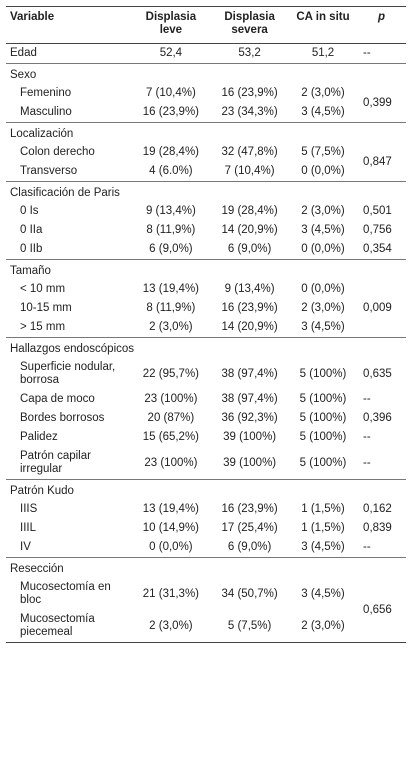 The image size is (414, 767). I want to click on table-row: IV 0 (0,0%) 6 (9,0%) 3 (4,5%) --, so click(206, 548).